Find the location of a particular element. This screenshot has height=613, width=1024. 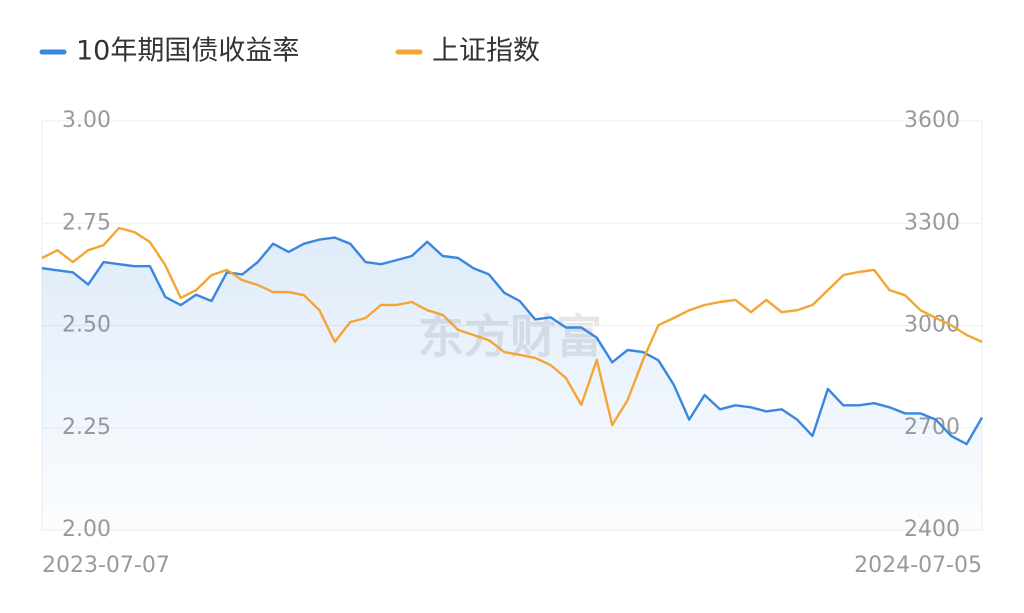

legend-label: 10年期国债收益率 is located at coordinates (187, 51).